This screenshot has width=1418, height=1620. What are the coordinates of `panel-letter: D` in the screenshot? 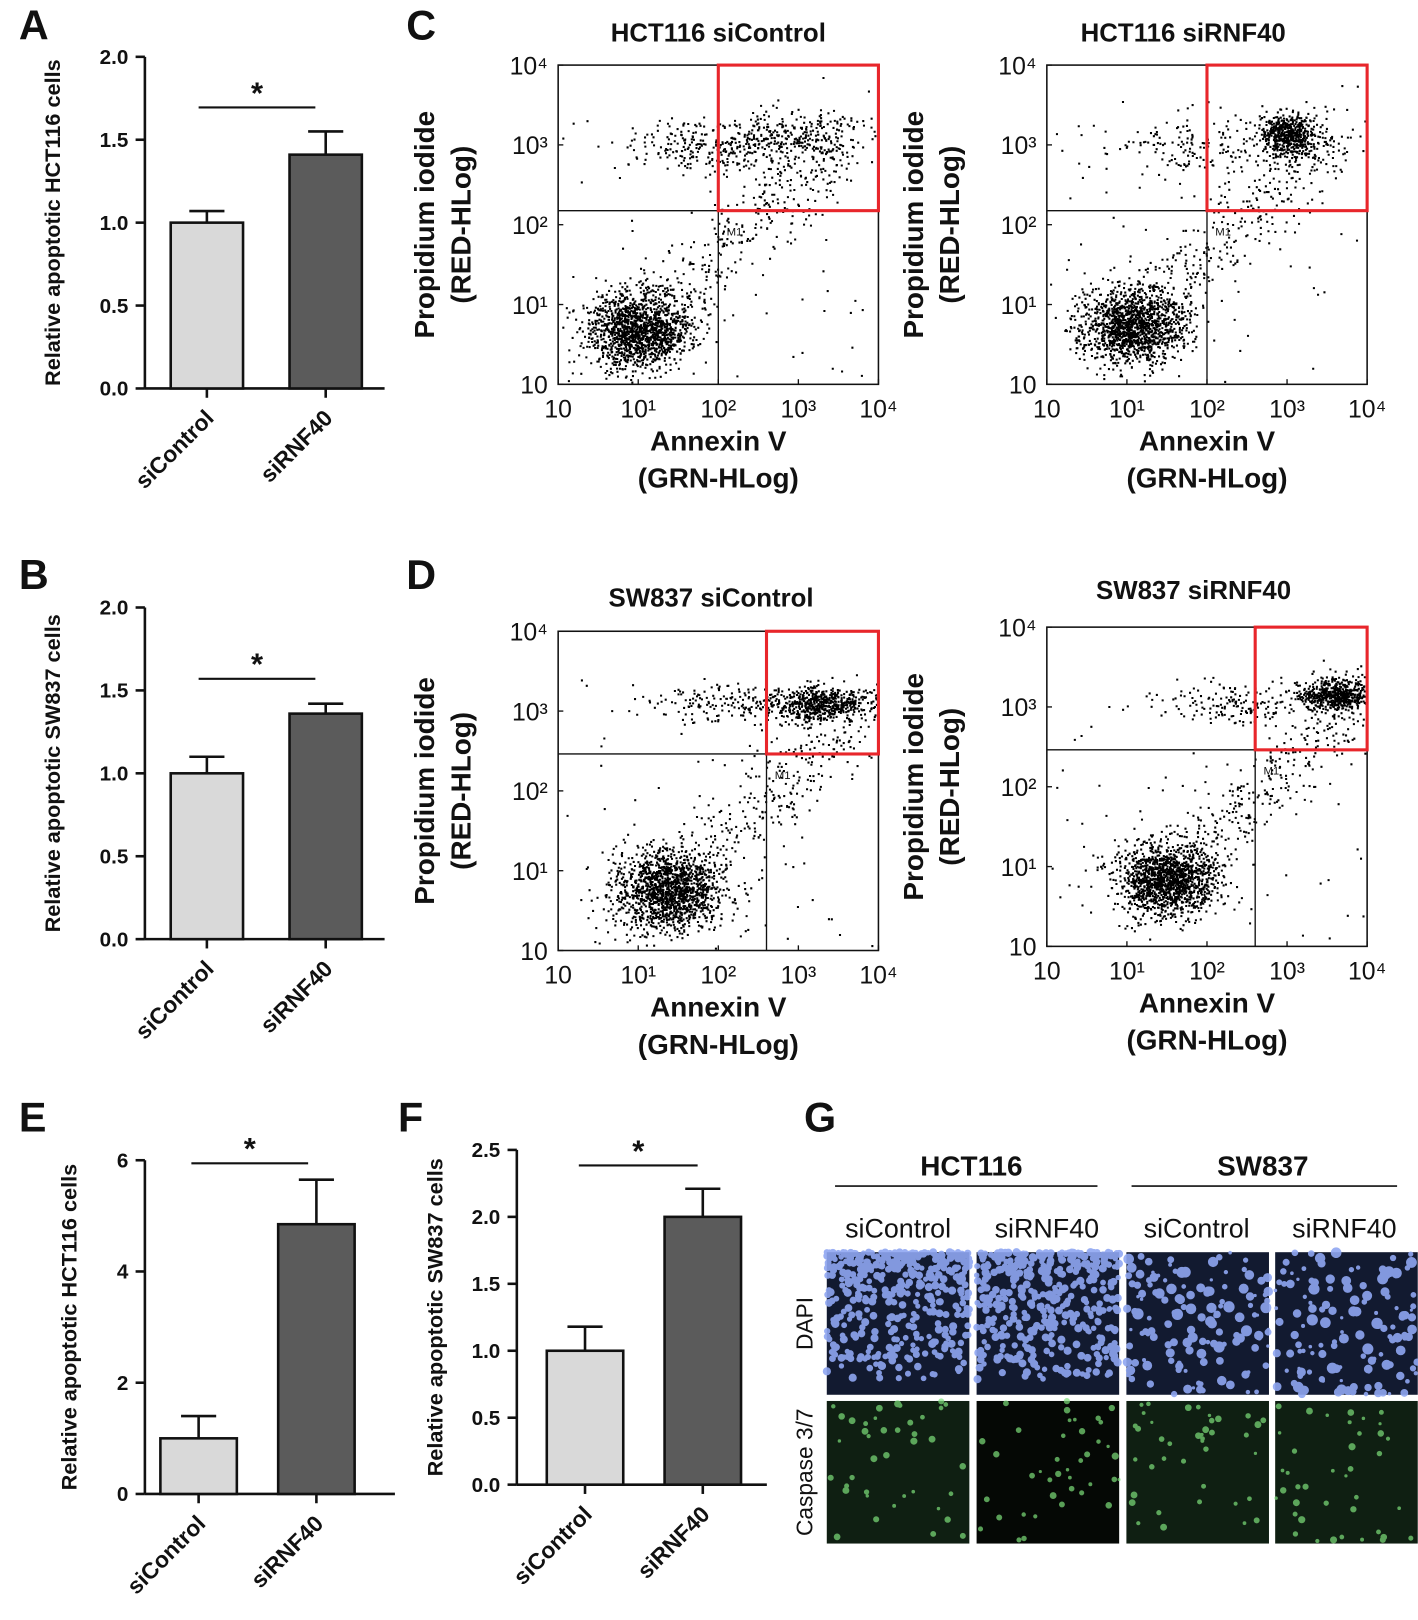 It's located at (421, 575).